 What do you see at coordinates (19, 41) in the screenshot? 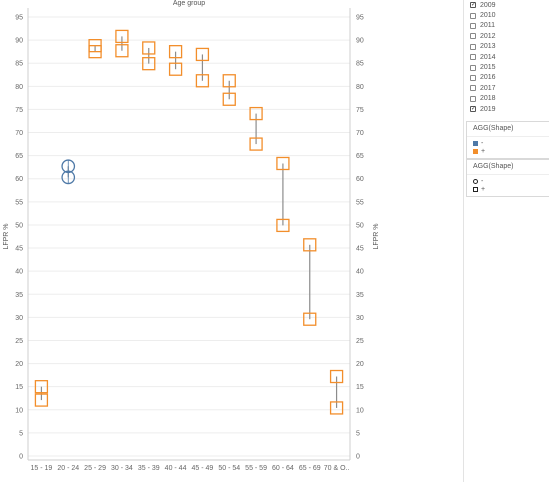
I see `y-tick-label-left: 90` at bounding box center [19, 41].